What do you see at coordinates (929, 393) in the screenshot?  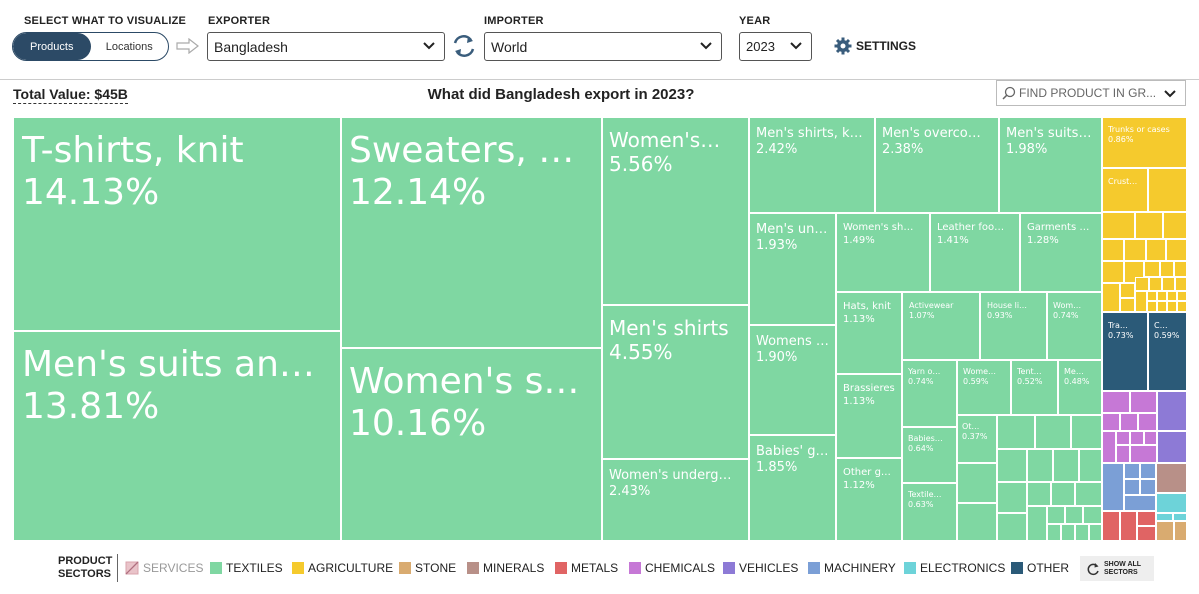 I see `treemap-tile-yarn: Yarn o… 0.74%` at bounding box center [929, 393].